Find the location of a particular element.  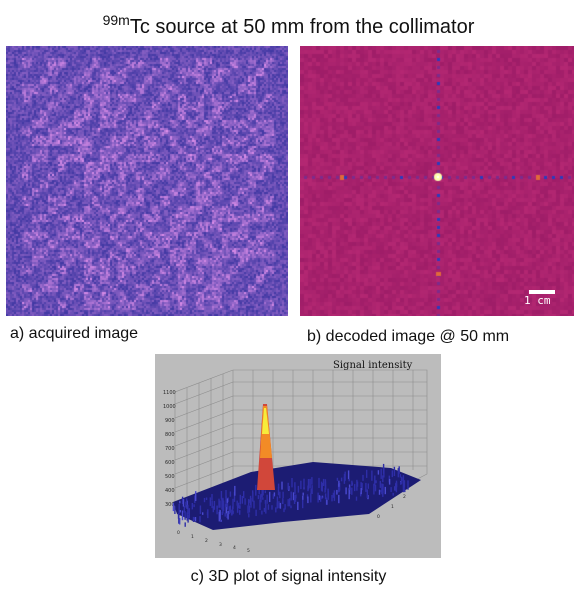

plot-surface-base is located at coordinates (297, 496).